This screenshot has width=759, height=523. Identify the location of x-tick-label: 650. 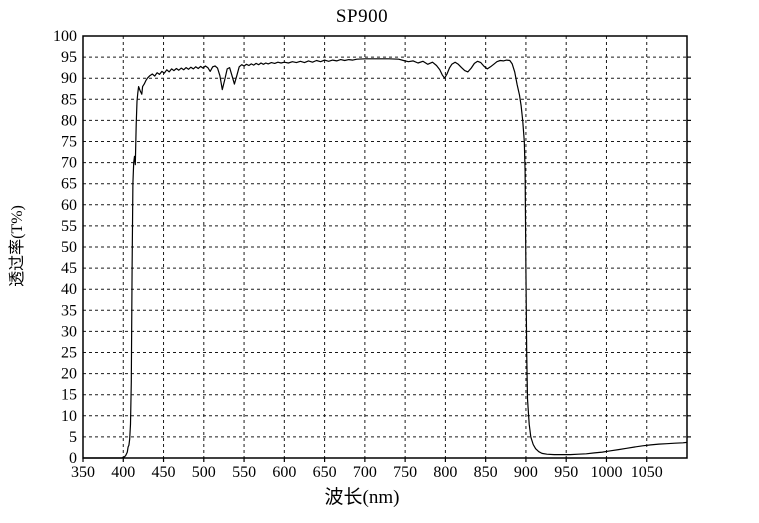
(325, 472).